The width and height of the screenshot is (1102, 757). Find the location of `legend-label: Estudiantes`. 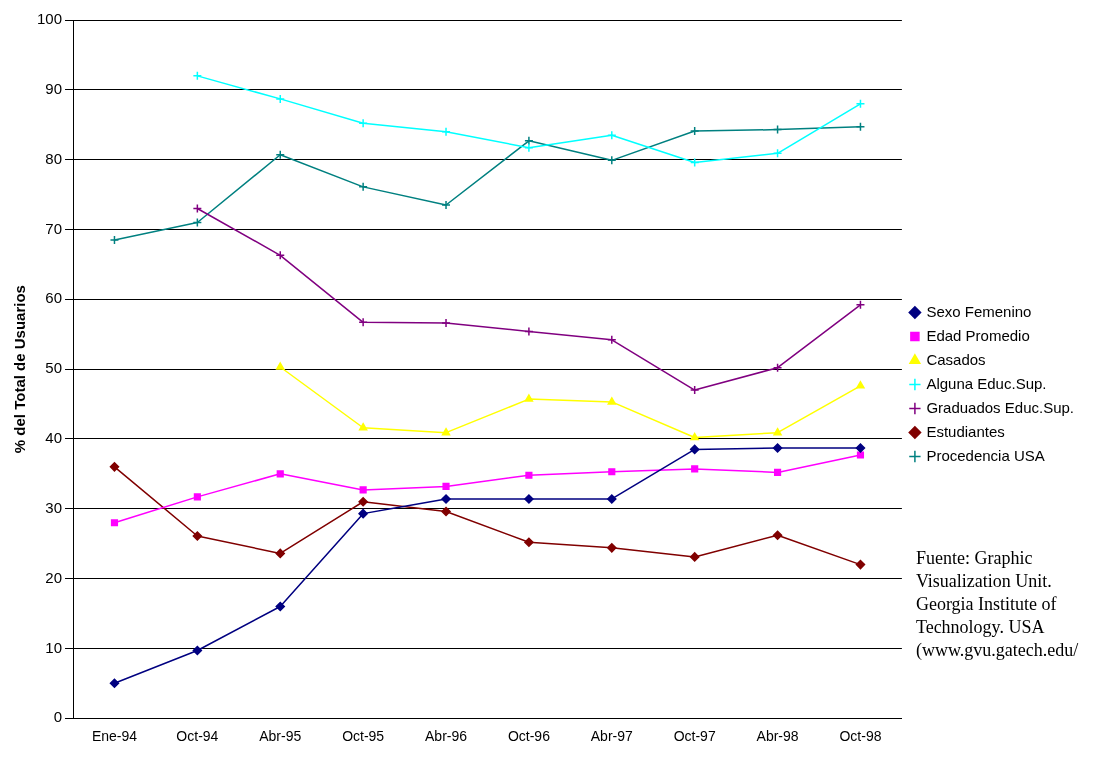

legend-label: Estudiantes is located at coordinates (965, 431).